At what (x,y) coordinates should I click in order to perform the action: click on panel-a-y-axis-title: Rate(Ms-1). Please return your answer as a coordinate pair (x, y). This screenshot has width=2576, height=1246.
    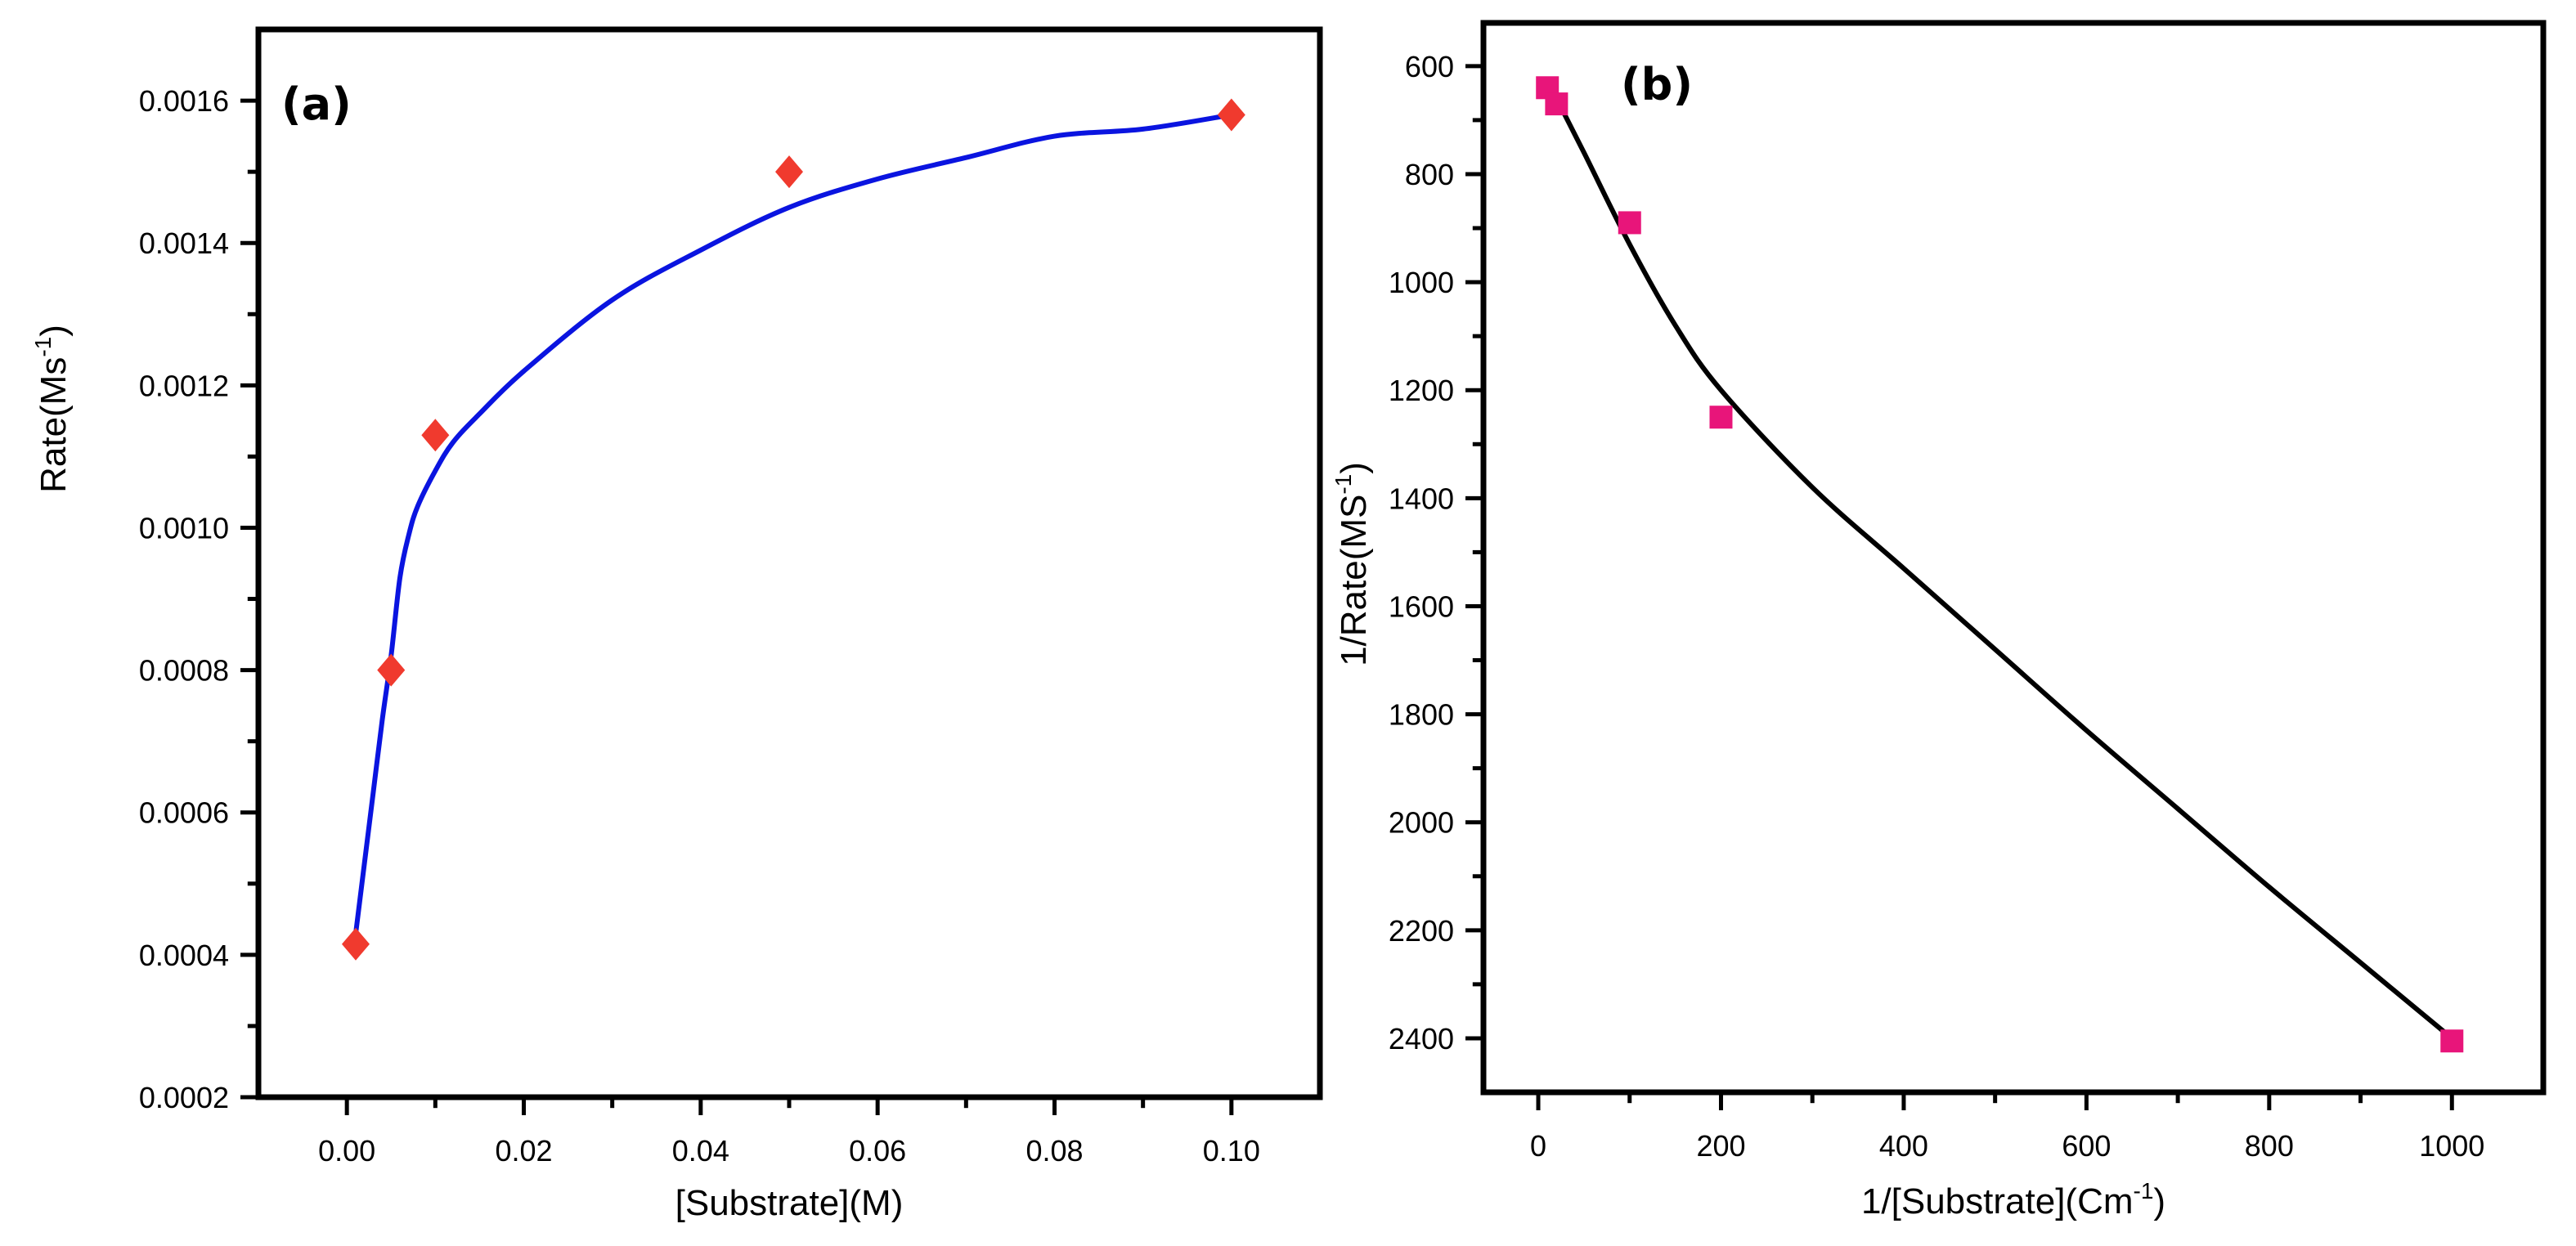
    Looking at the image, I should click on (52, 409).